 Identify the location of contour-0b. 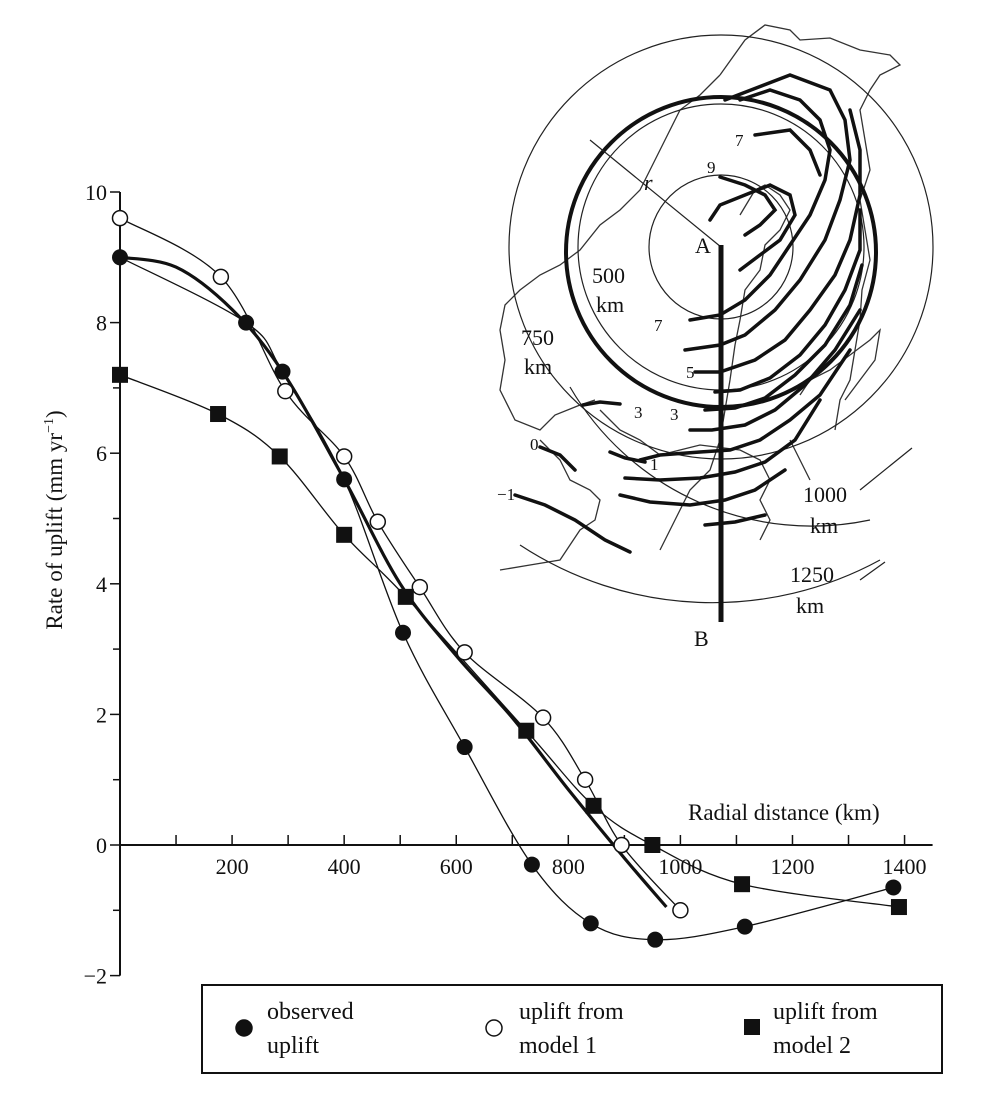
(557, 458).